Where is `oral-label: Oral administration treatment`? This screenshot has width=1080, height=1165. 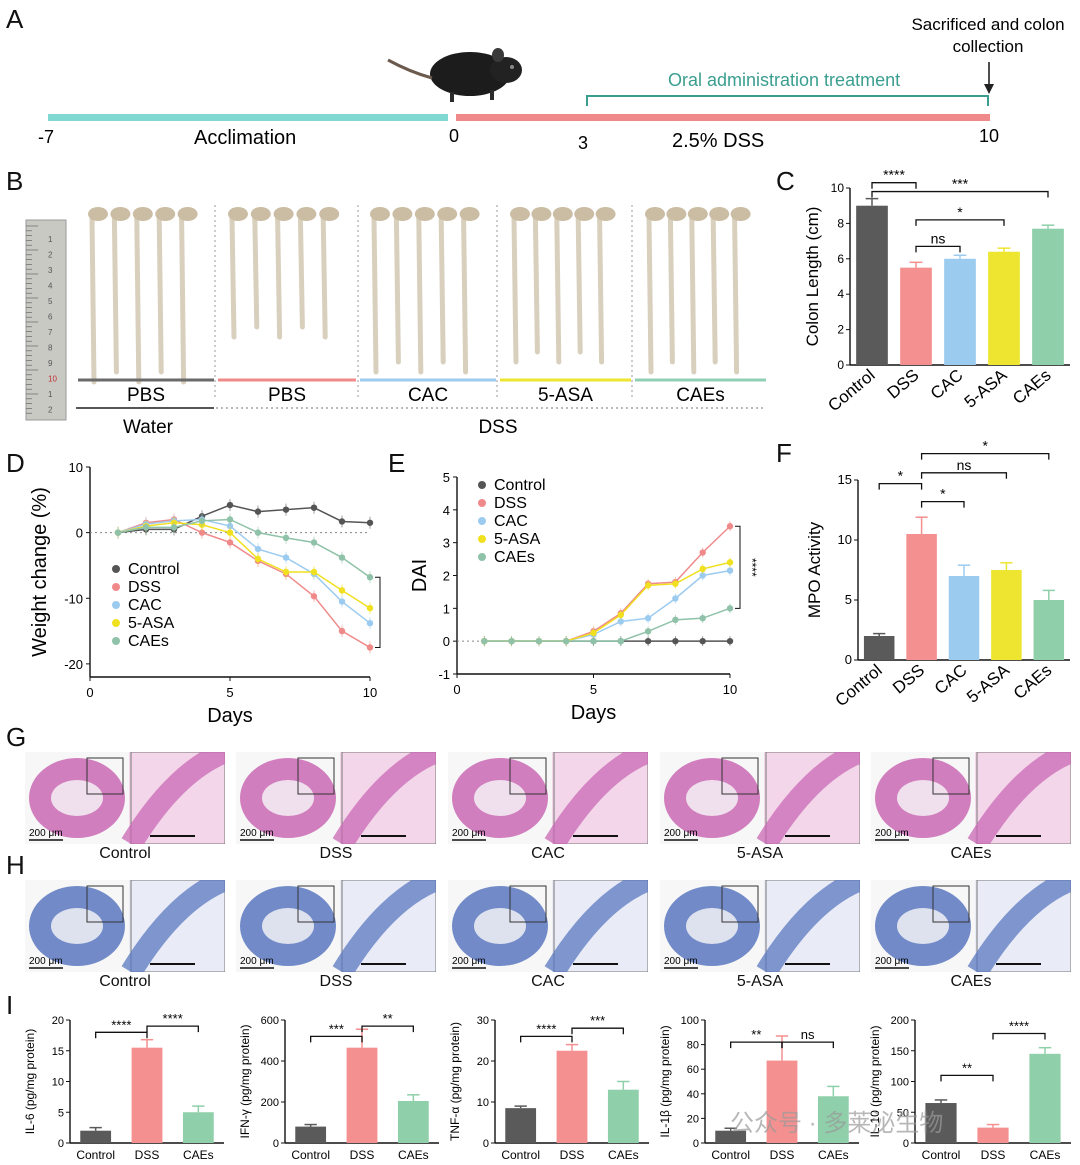 oral-label: Oral administration treatment is located at coordinates (784, 80).